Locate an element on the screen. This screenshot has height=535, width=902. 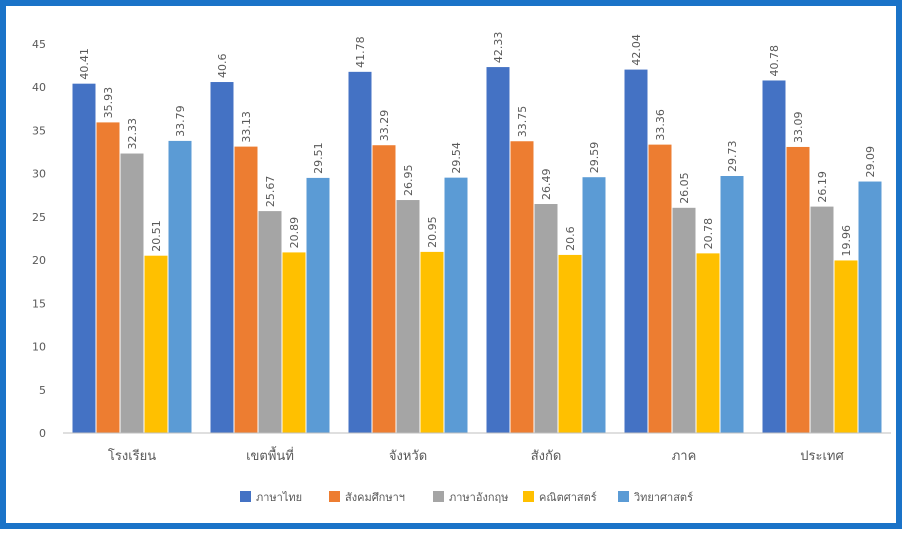
data-label: 26.95 is located at coordinates (408, 181).